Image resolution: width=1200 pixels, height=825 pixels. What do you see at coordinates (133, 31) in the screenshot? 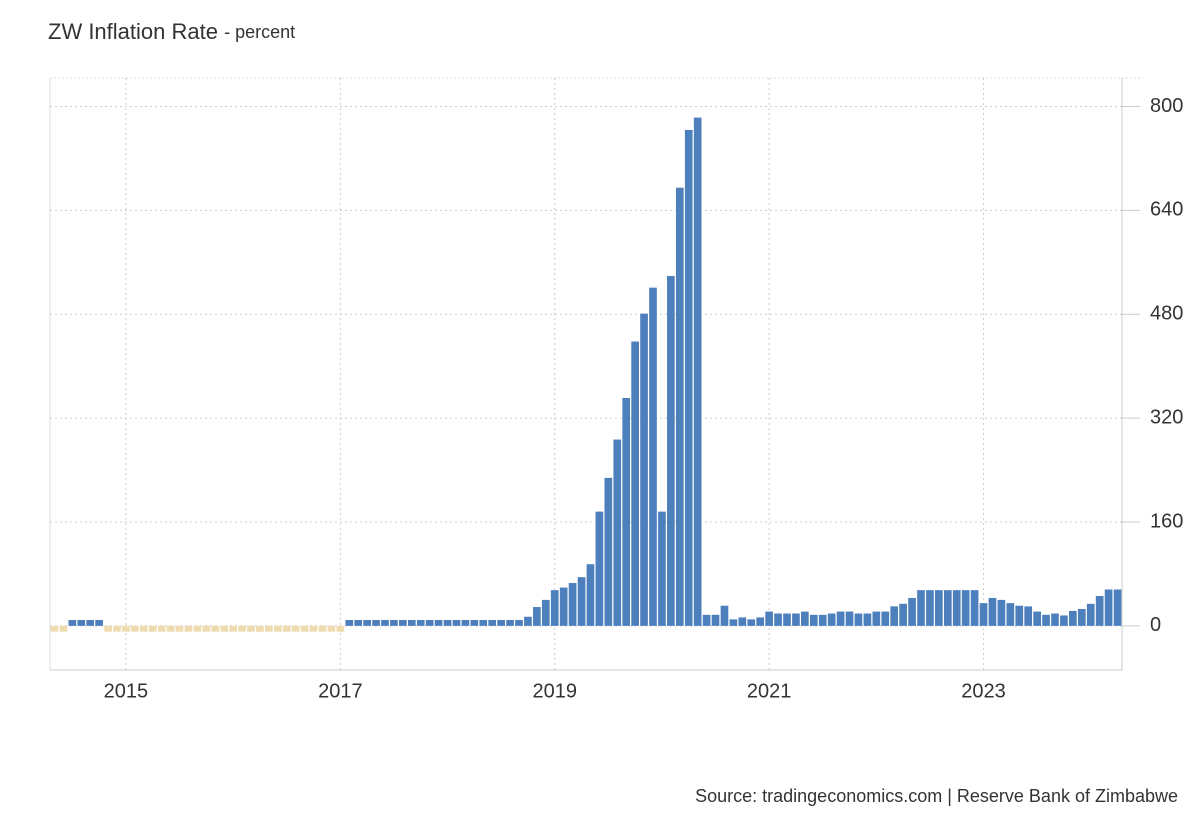
I see `title: ZW Inflation Rate` at bounding box center [133, 31].